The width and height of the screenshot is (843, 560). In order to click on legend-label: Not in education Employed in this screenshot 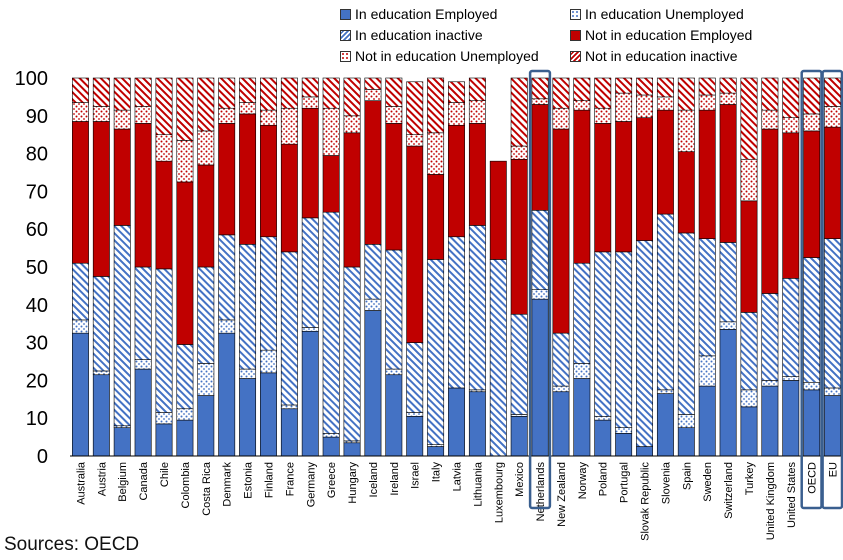, I will do `click(669, 35)`.